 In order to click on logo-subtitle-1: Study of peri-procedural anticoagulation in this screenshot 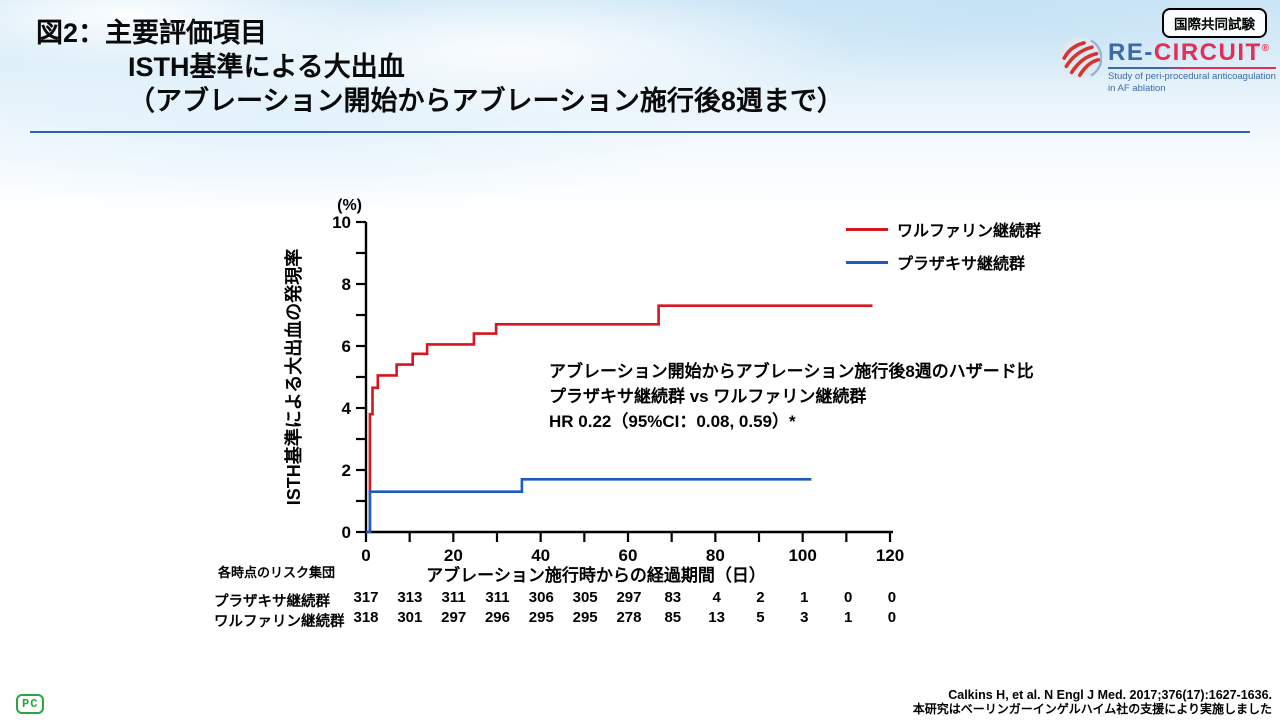, I will do `click(1192, 76)`.